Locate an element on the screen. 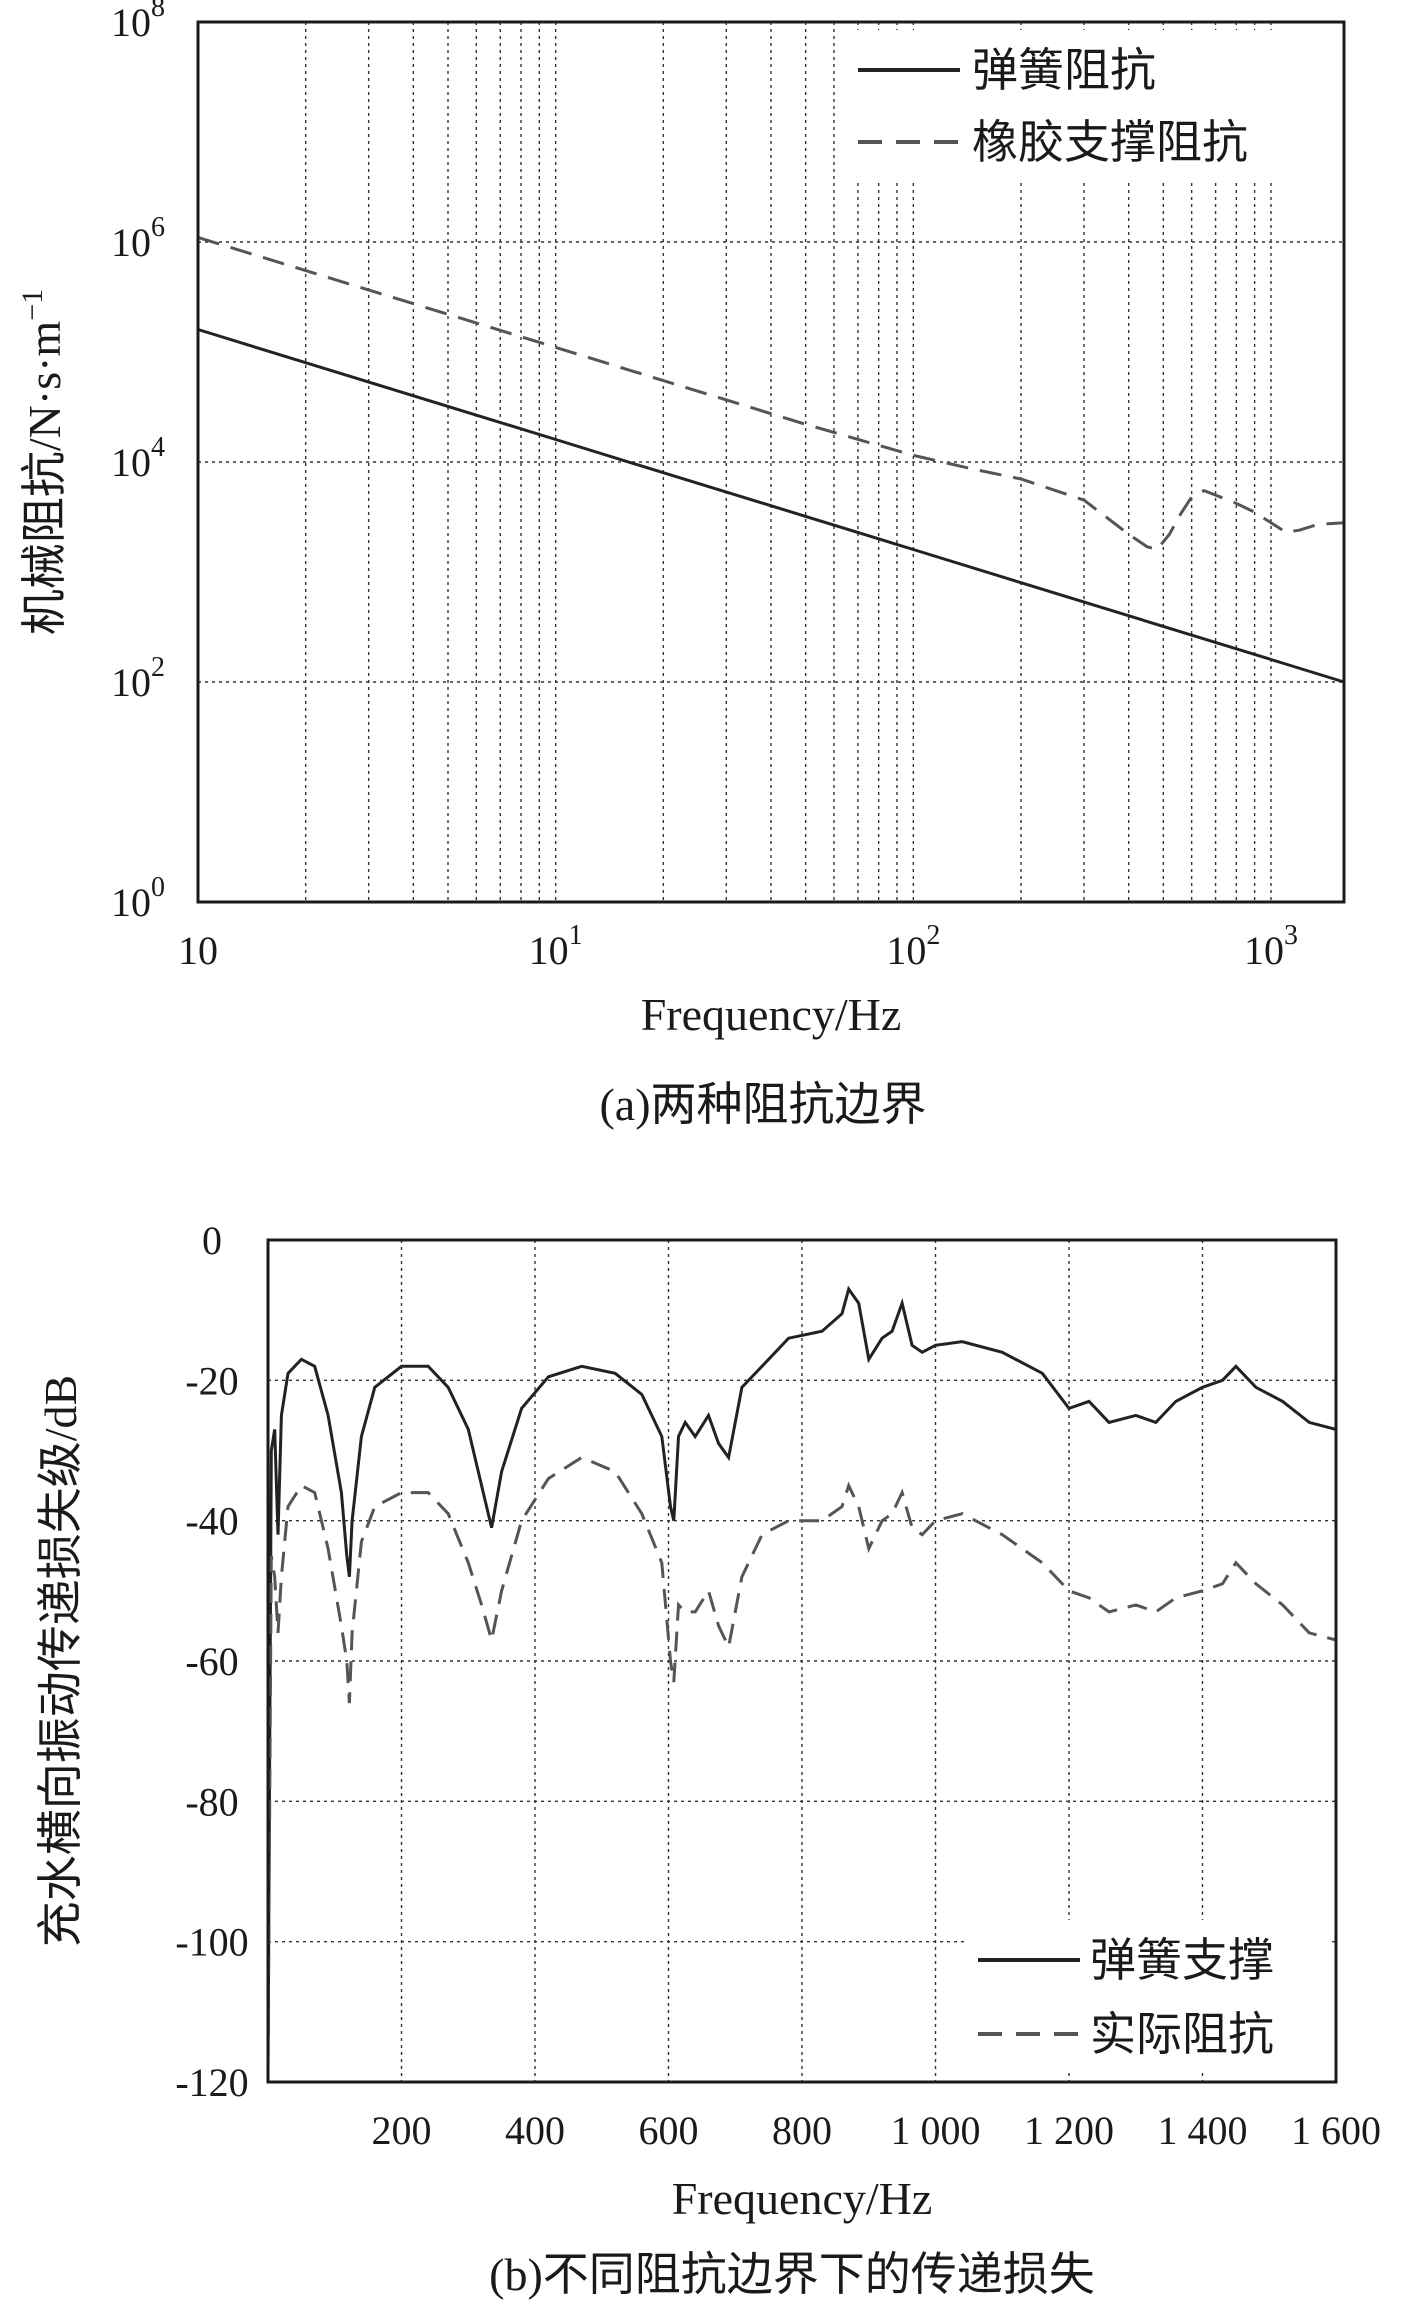 The width and height of the screenshot is (1417, 2310). y-tick-label: -40 is located at coordinates (211, 1521).